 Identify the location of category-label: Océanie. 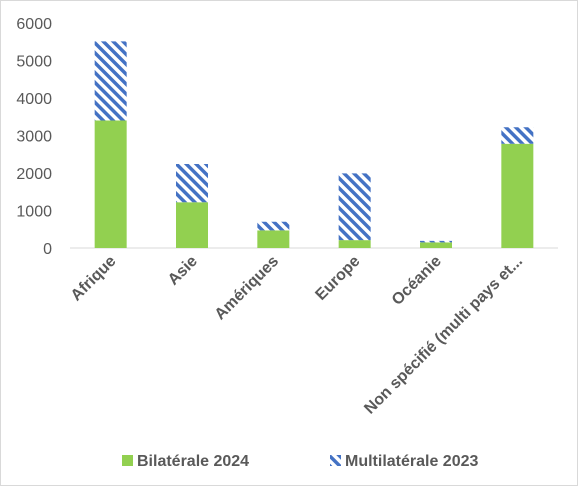
(417, 281).